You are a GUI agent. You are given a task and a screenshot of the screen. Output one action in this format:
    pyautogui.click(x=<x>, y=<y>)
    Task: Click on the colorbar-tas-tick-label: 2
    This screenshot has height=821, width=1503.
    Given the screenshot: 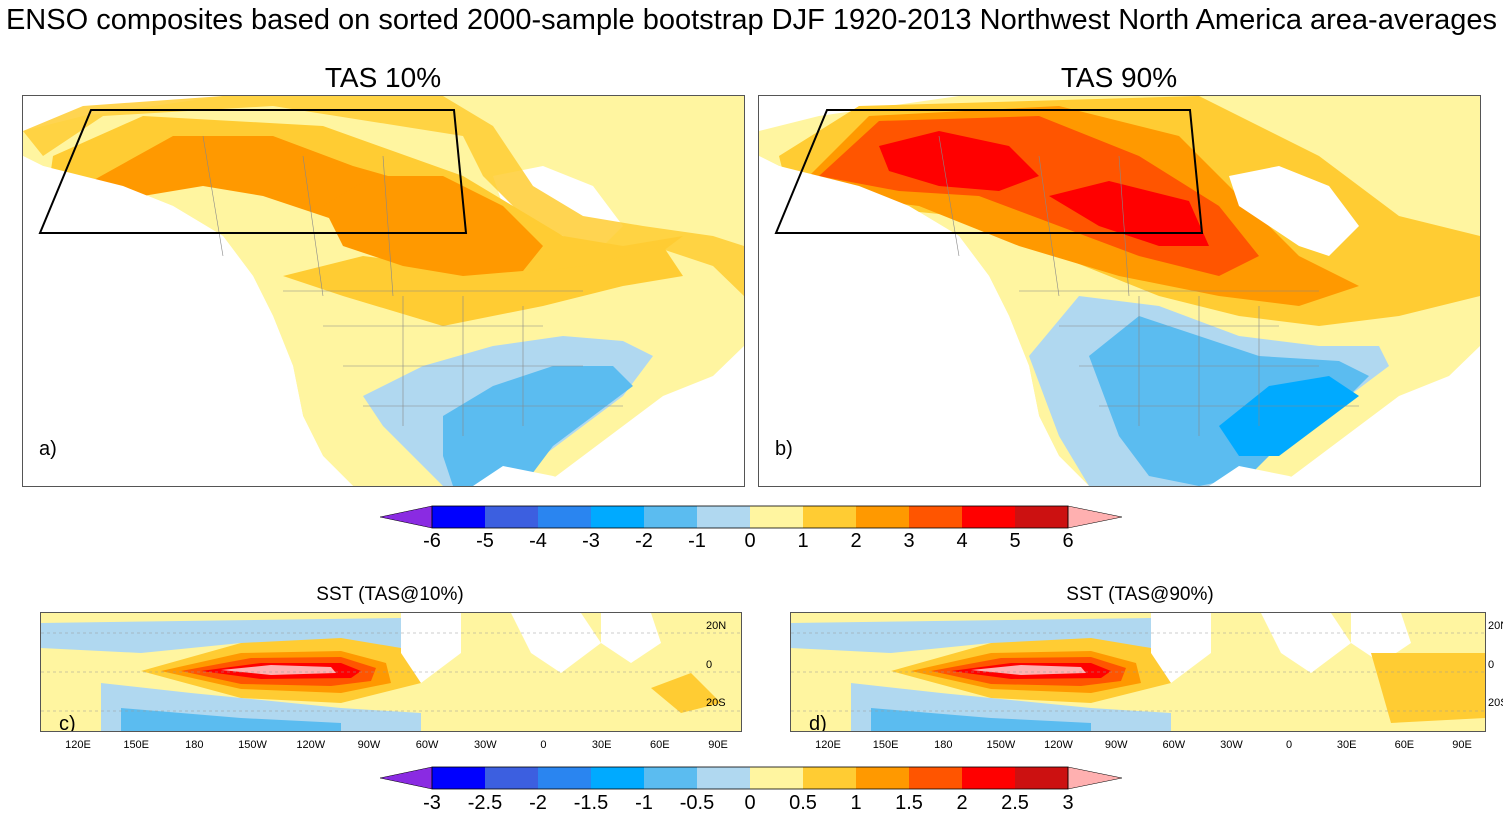 What is the action you would take?
    pyautogui.click(x=856, y=541)
    